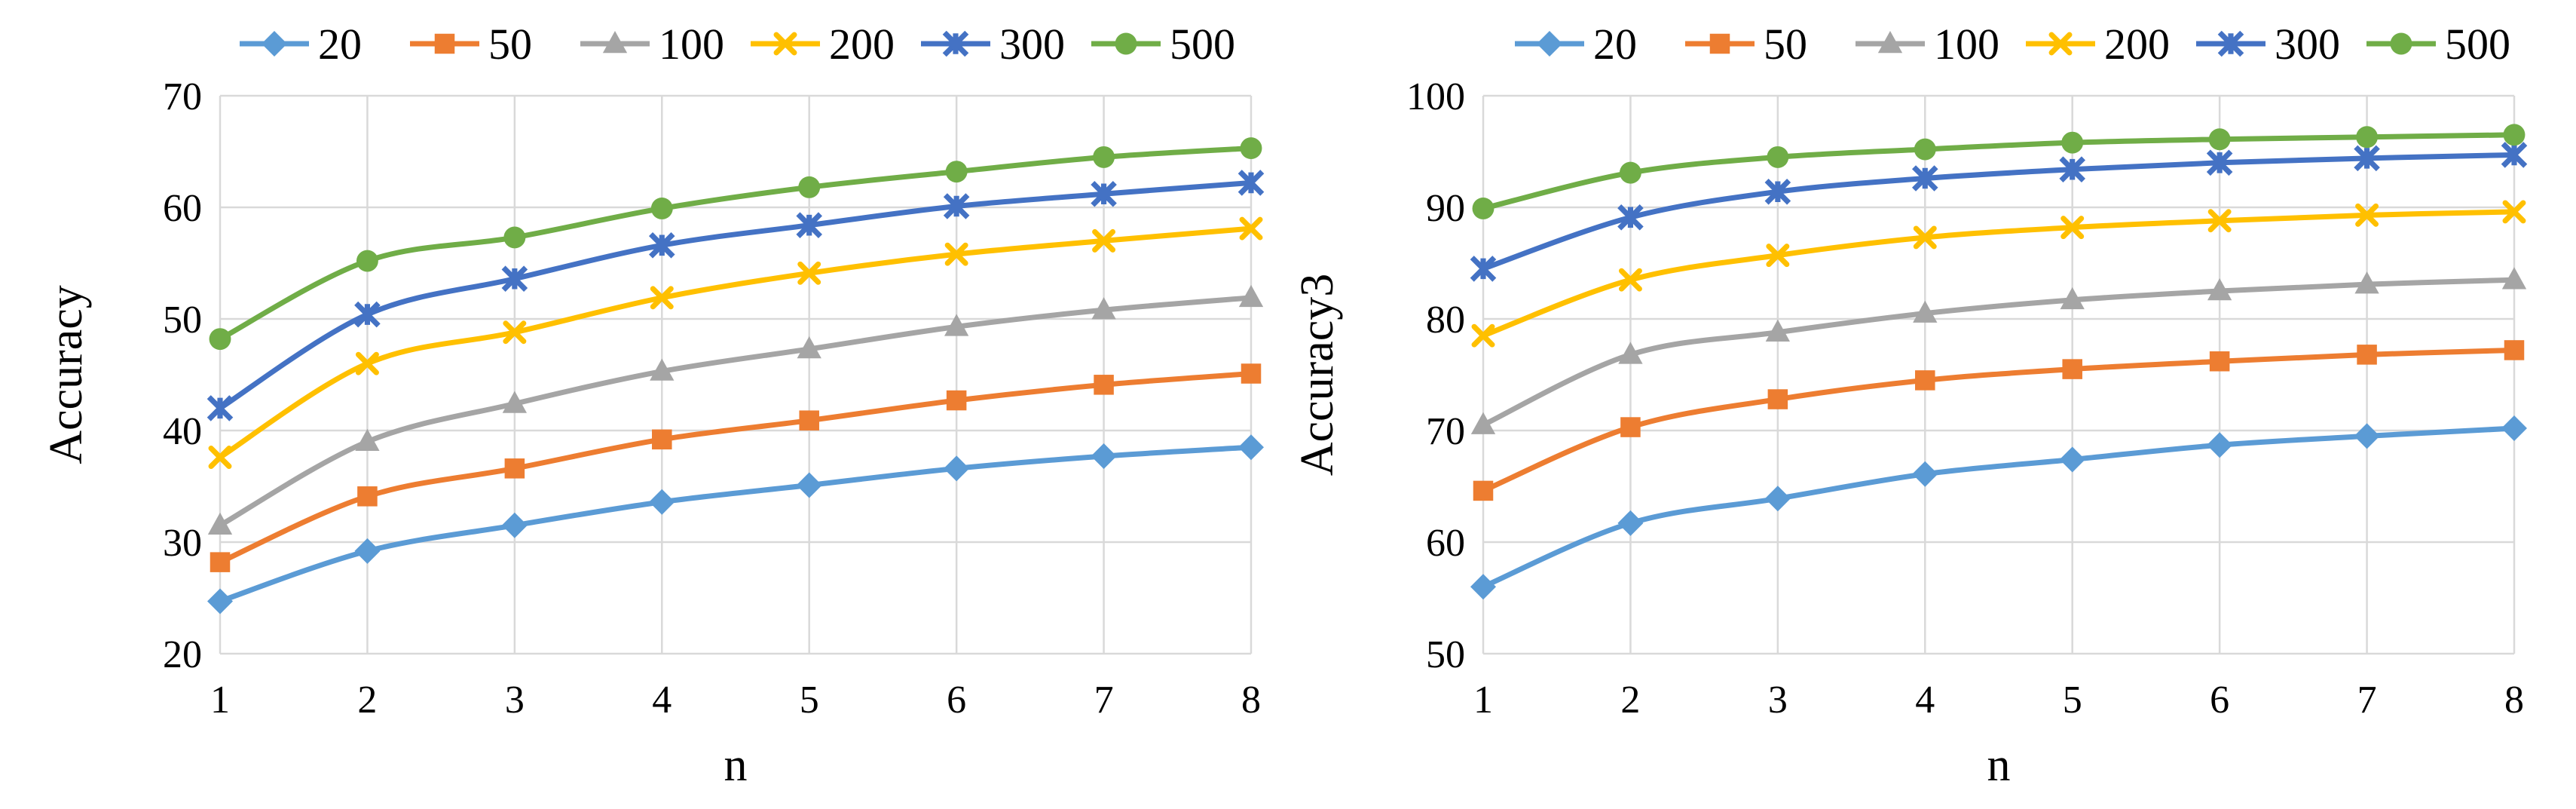 This screenshot has width=2576, height=809. What do you see at coordinates (1928, 45) in the screenshot?
I see `legend-item-100: 100` at bounding box center [1928, 45].